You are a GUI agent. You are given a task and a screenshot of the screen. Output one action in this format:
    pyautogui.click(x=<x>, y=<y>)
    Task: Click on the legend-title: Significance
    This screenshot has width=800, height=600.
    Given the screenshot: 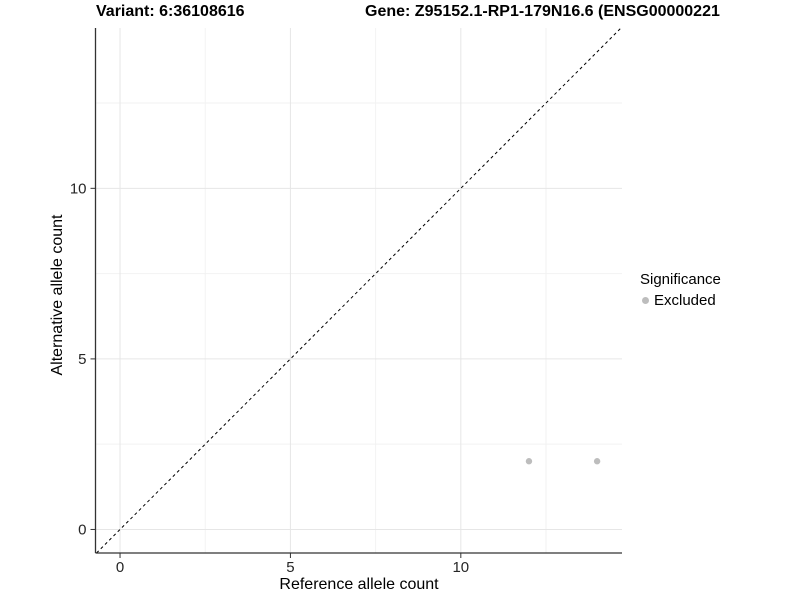 What is the action you would take?
    pyautogui.click(x=680, y=279)
    